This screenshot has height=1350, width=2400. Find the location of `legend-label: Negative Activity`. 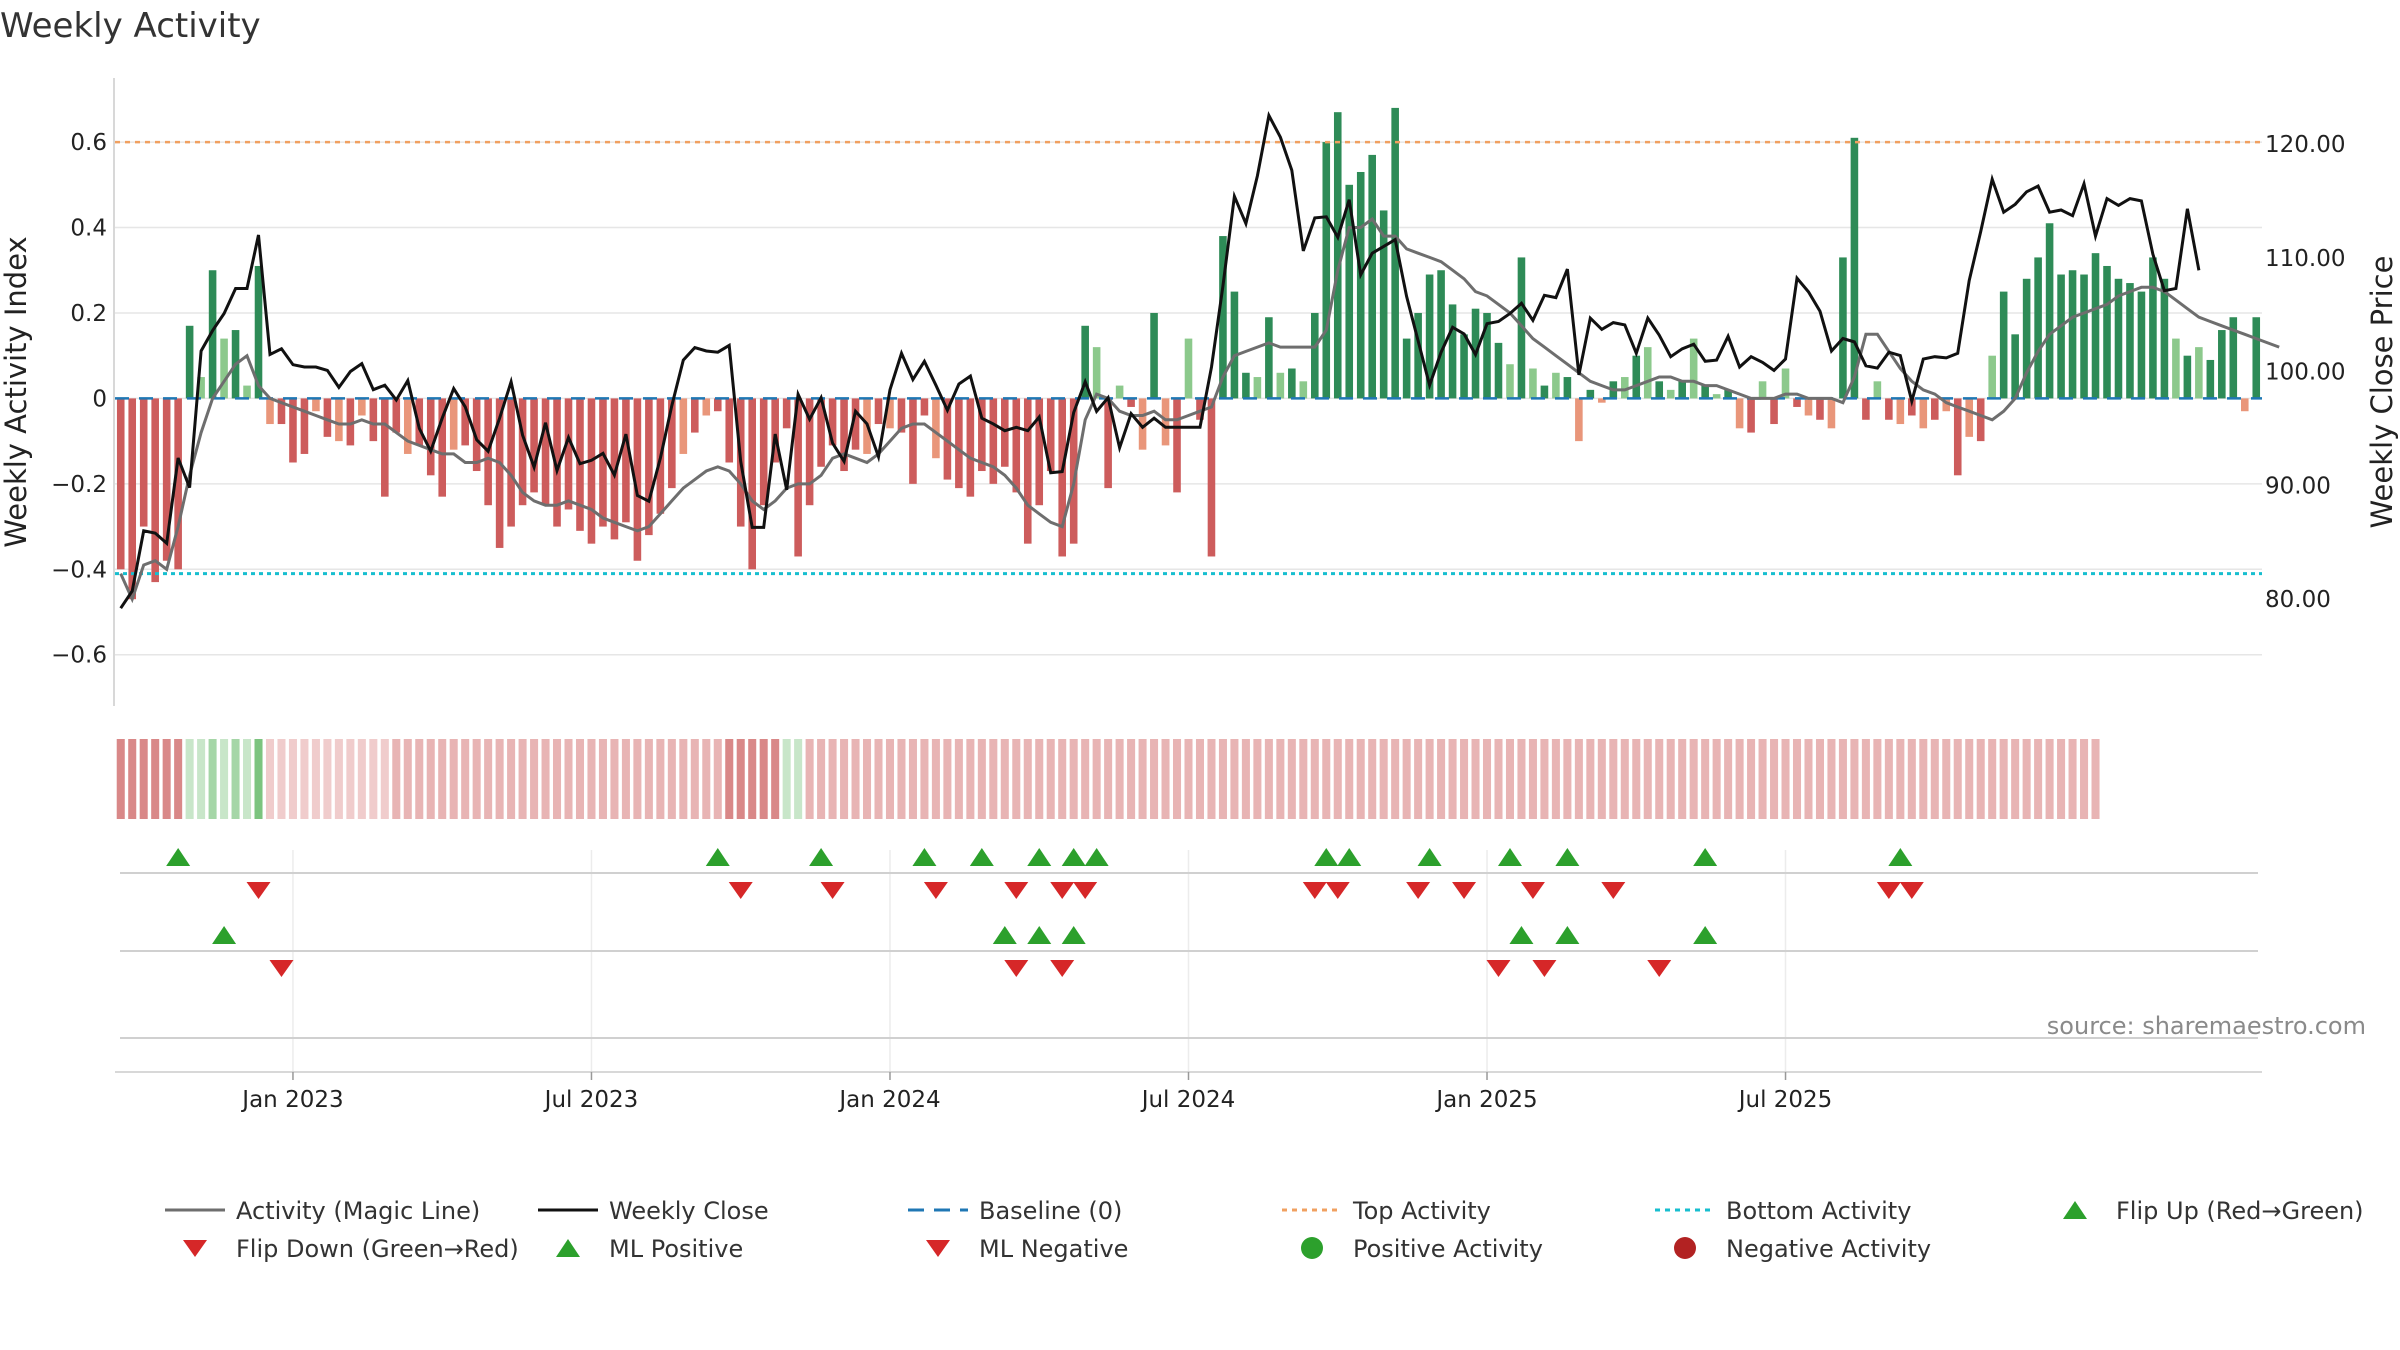

legend-label: Negative Activity is located at coordinates (1828, 1249).